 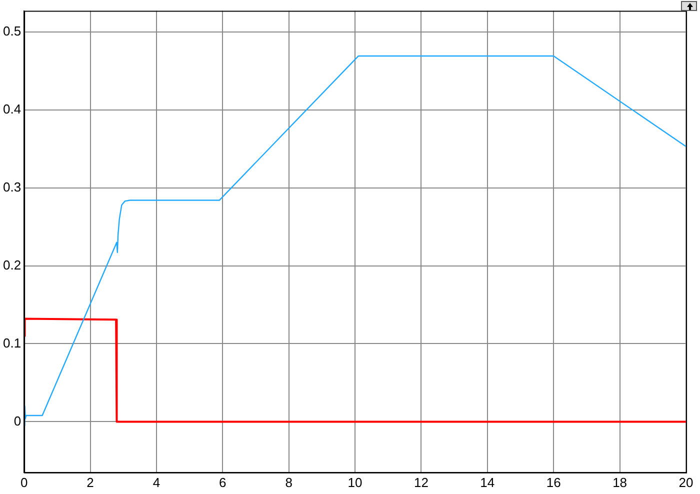 I want to click on x-tick-label: 6, so click(x=222, y=482).